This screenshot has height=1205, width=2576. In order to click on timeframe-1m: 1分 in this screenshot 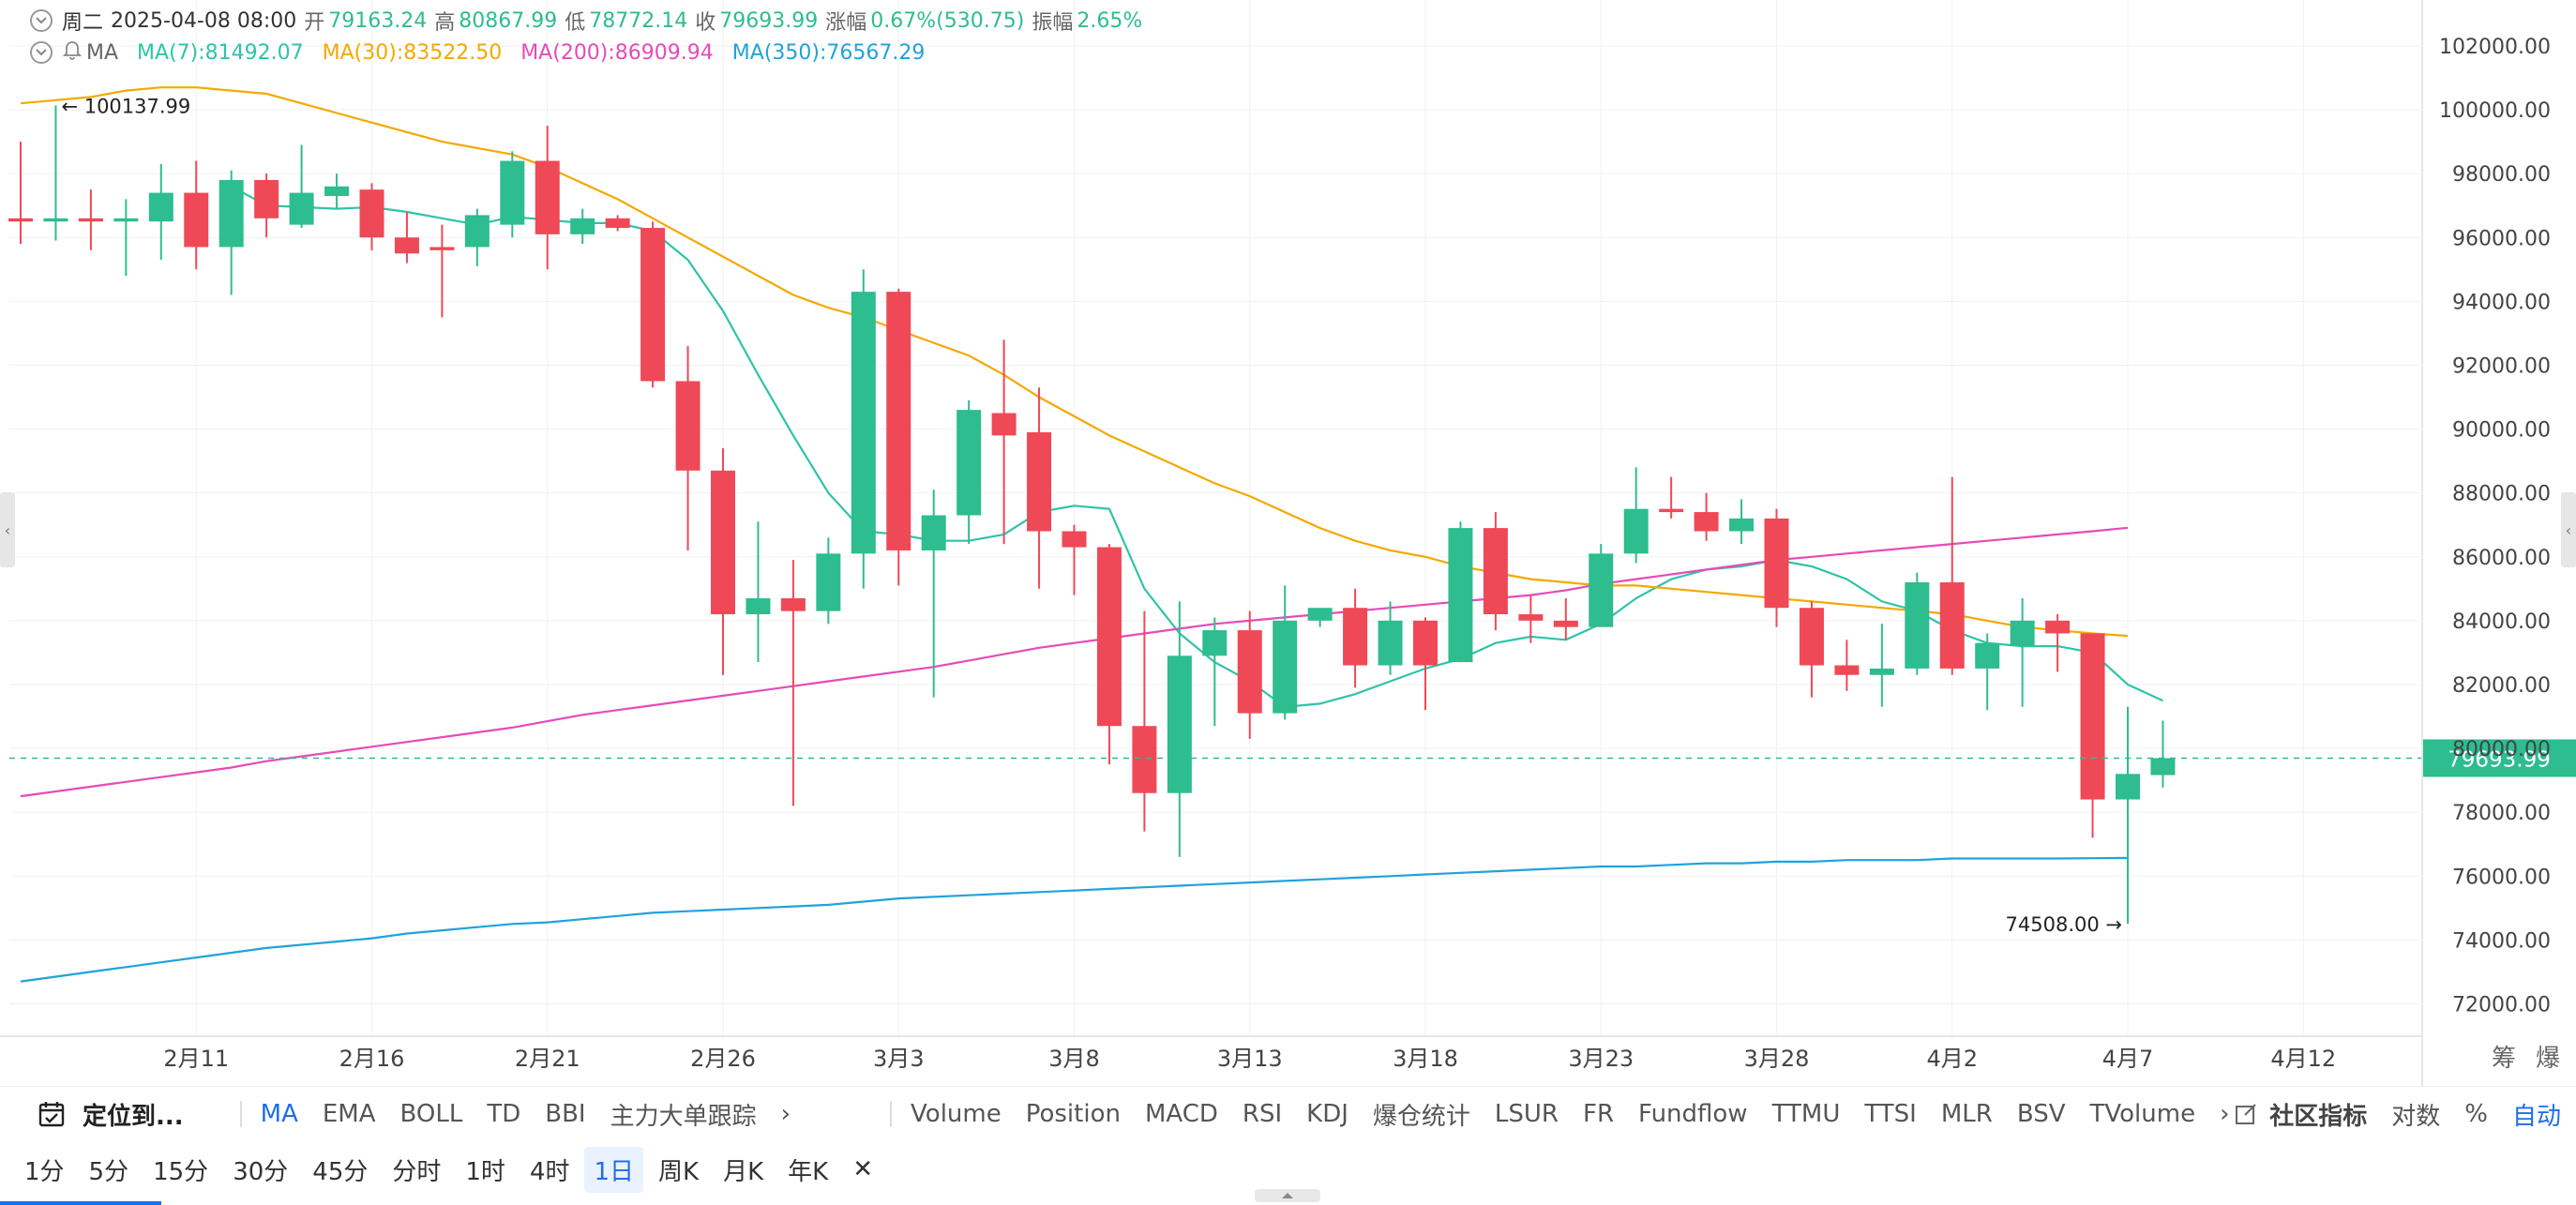, I will do `click(44, 1171)`.